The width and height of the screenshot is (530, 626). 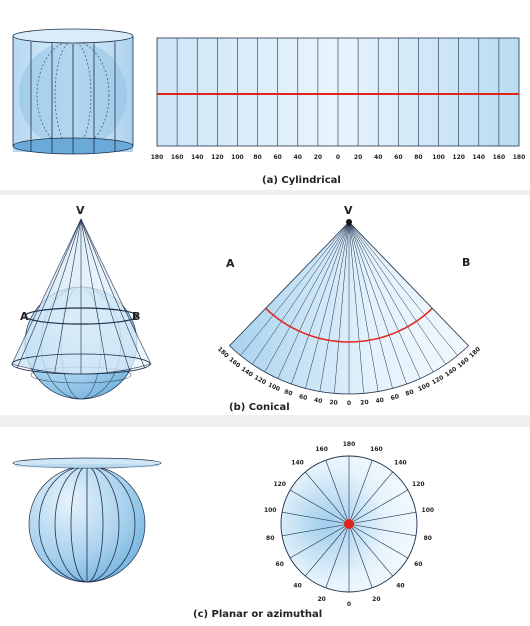 I want to click on planar-illustration, so click(x=87, y=520).